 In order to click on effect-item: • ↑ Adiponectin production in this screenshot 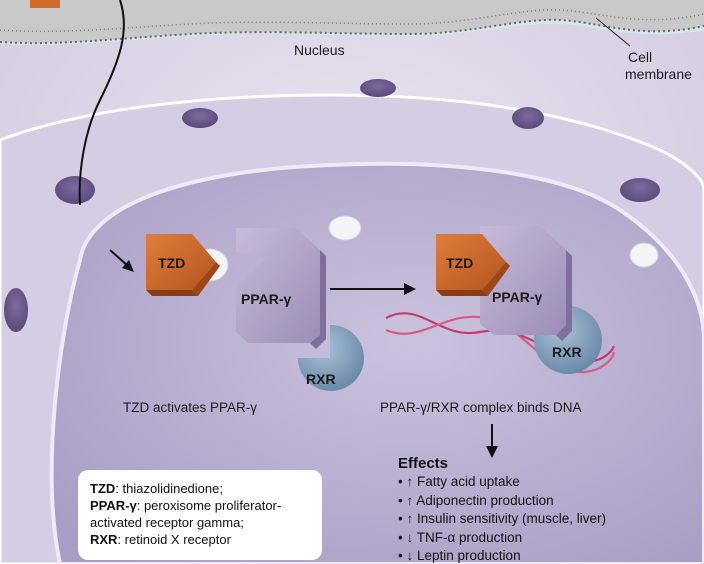, I will do `click(476, 500)`.